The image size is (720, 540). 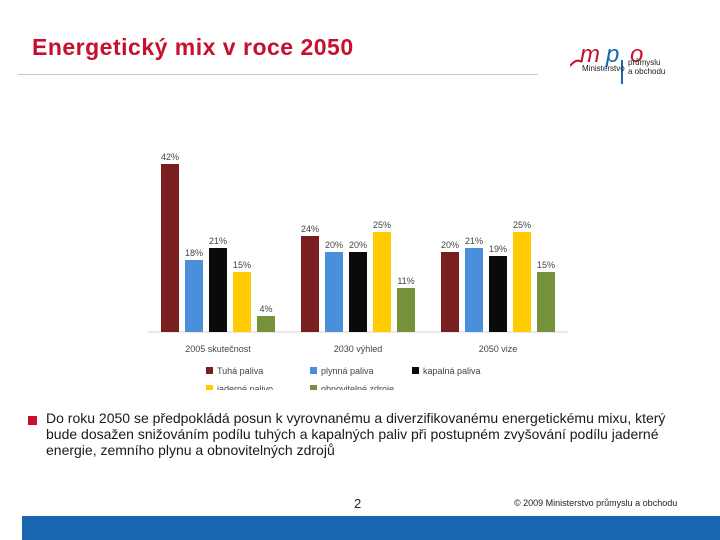 What do you see at coordinates (193, 47) in the screenshot?
I see `slide-title: Energetický mix v roce 2050` at bounding box center [193, 47].